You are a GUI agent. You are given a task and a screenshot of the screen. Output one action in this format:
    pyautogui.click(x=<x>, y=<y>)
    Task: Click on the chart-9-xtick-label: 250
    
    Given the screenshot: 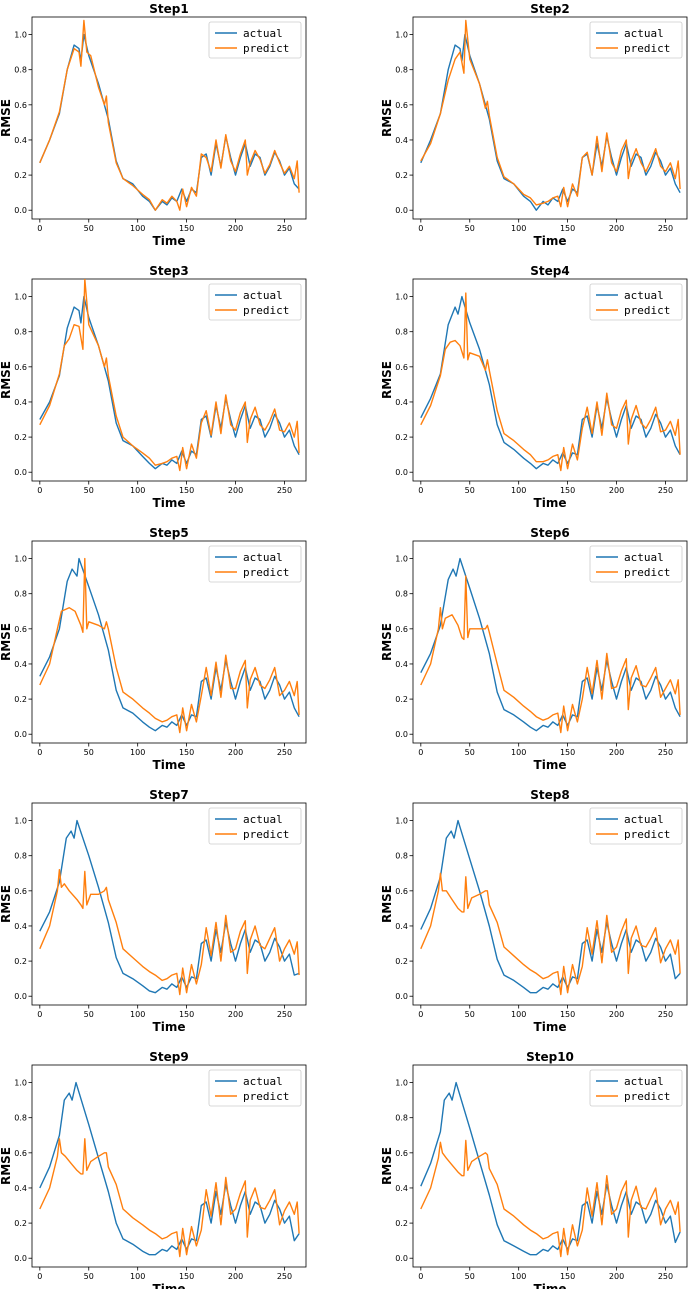 What is the action you would take?
    pyautogui.click(x=284, y=1276)
    